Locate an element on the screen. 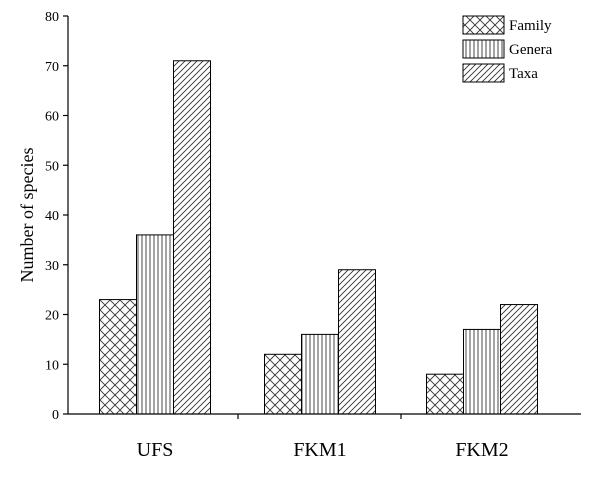 The height and width of the screenshot is (480, 591). y-tick-label: 20 is located at coordinates (52, 316).